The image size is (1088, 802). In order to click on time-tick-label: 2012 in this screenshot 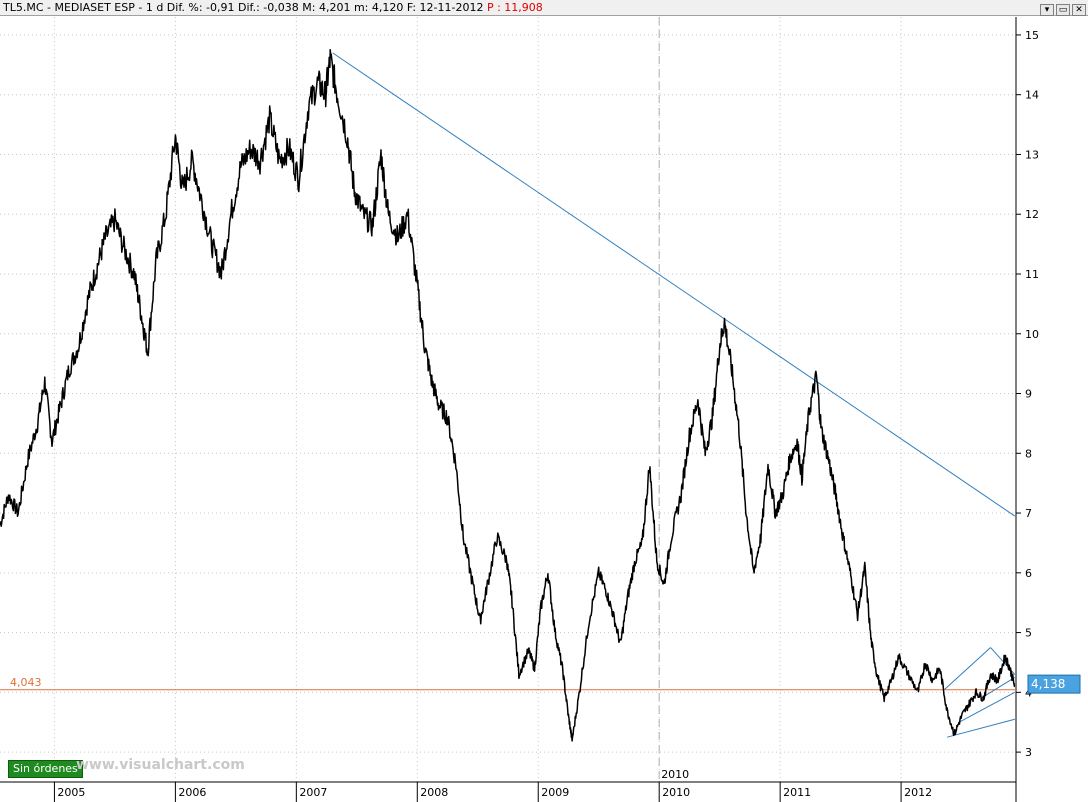, I will do `click(918, 792)`.